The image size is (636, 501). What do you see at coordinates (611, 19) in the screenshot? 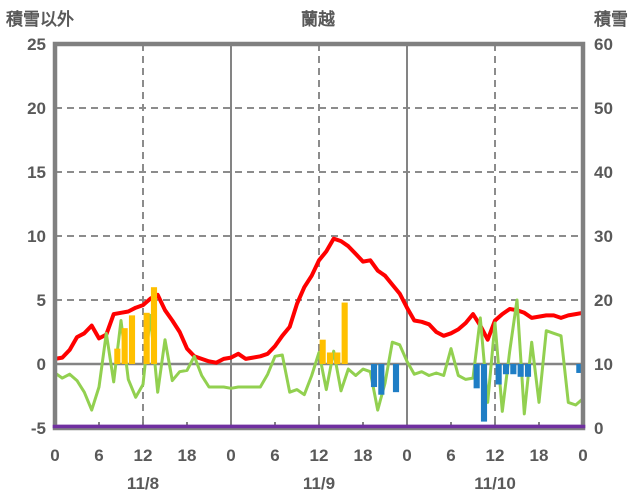
I see `right-axis-title: 積雪` at bounding box center [611, 19].